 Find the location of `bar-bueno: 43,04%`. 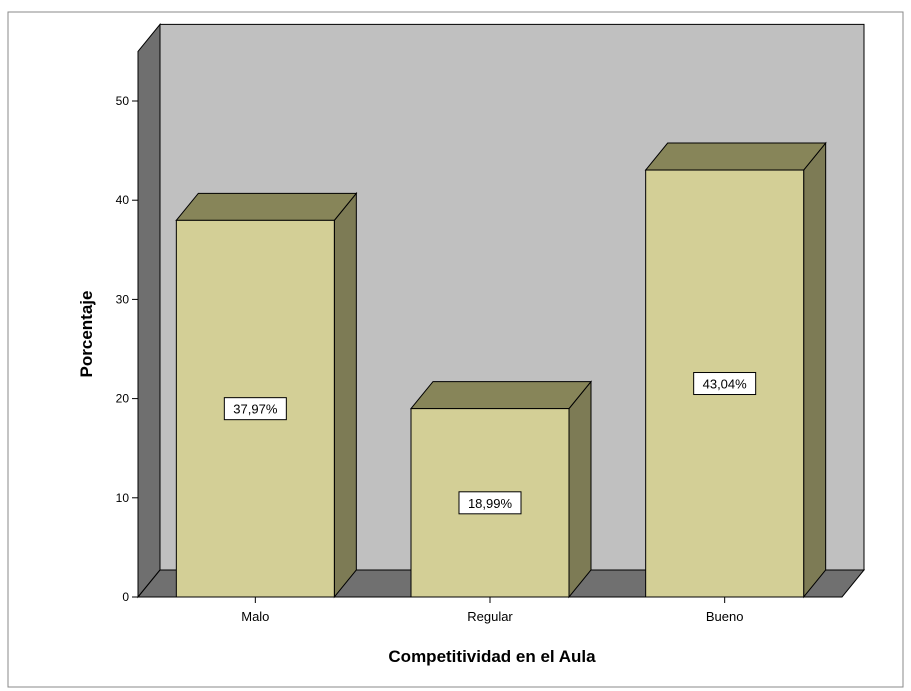

bar-bueno: 43,04% is located at coordinates (735, 370).